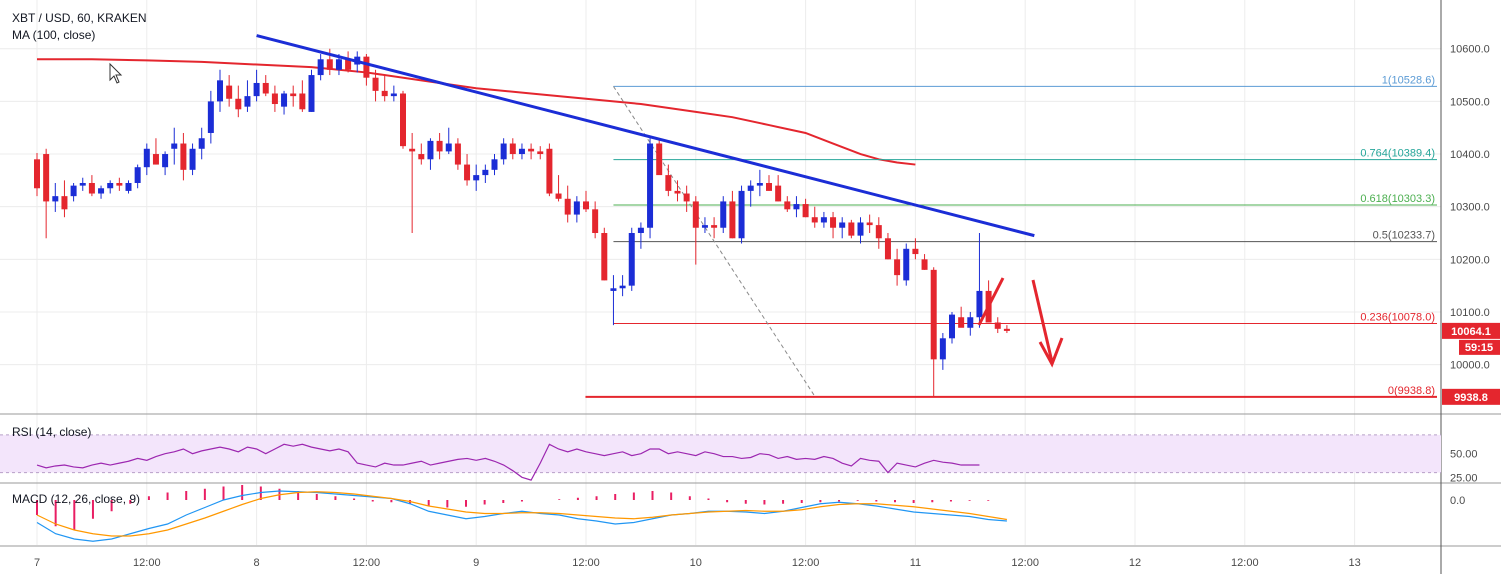 This screenshot has height=574, width=1501. I want to click on price-tick-label: 10600.0, so click(1470, 50).